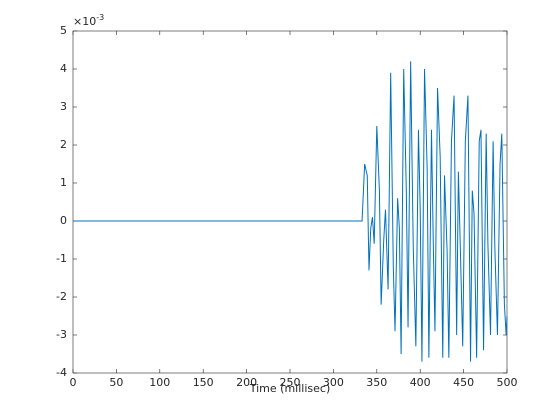  Describe the element at coordinates (61, 296) in the screenshot. I see `y-tick-label: -2` at that location.